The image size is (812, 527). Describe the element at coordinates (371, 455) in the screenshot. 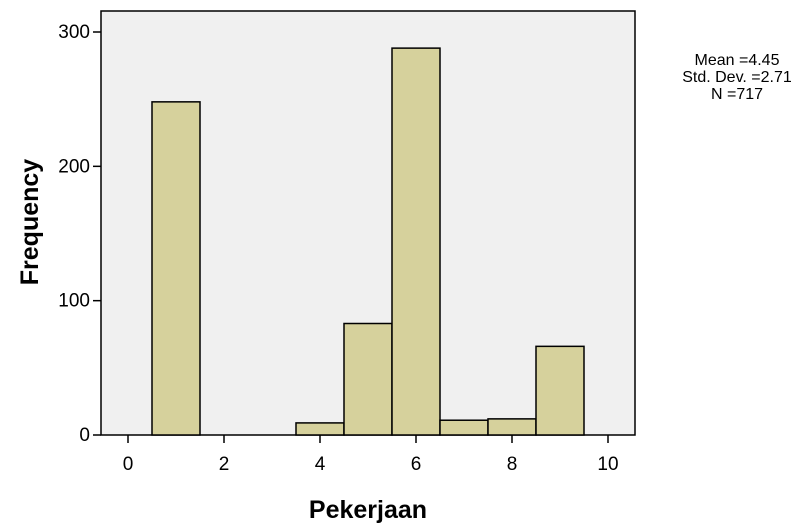

I see `x-axis: 0 2 4 6 8 10` at that location.